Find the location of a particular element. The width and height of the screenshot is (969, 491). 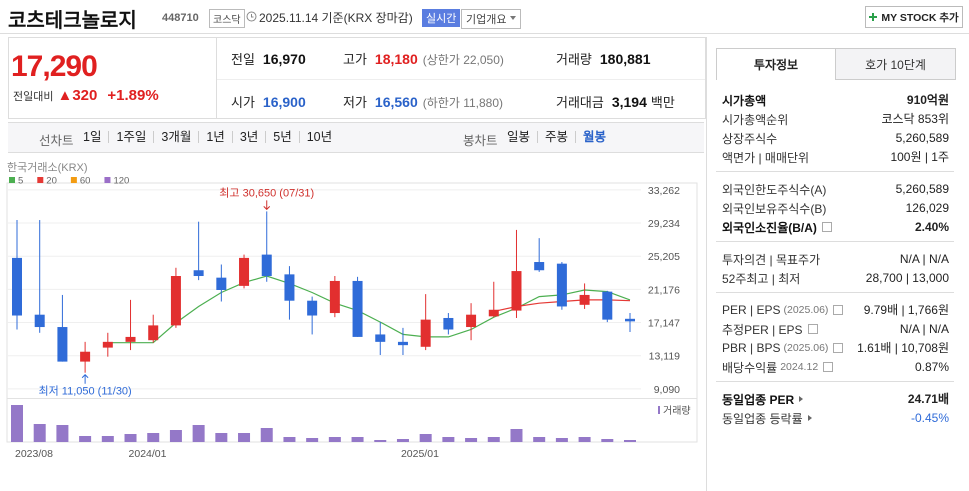

quote-divider is located at coordinates (216, 78).